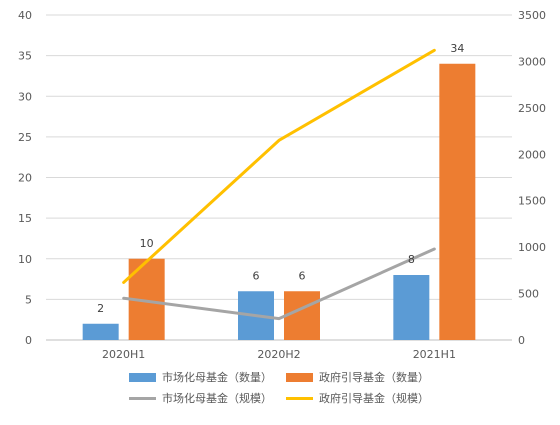 This screenshot has width=560, height=425. What do you see at coordinates (434, 354) in the screenshot?
I see `category-label: 2021H1` at bounding box center [434, 354].